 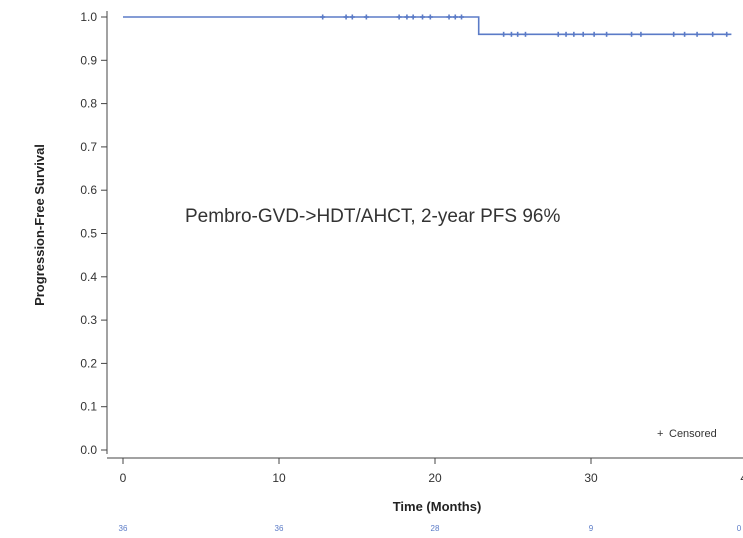 What do you see at coordinates (372, 216) in the screenshot?
I see `pfs-annotation: Pembro-GVD->HDT/AHCT, 2-year PFS 96%` at bounding box center [372, 216].